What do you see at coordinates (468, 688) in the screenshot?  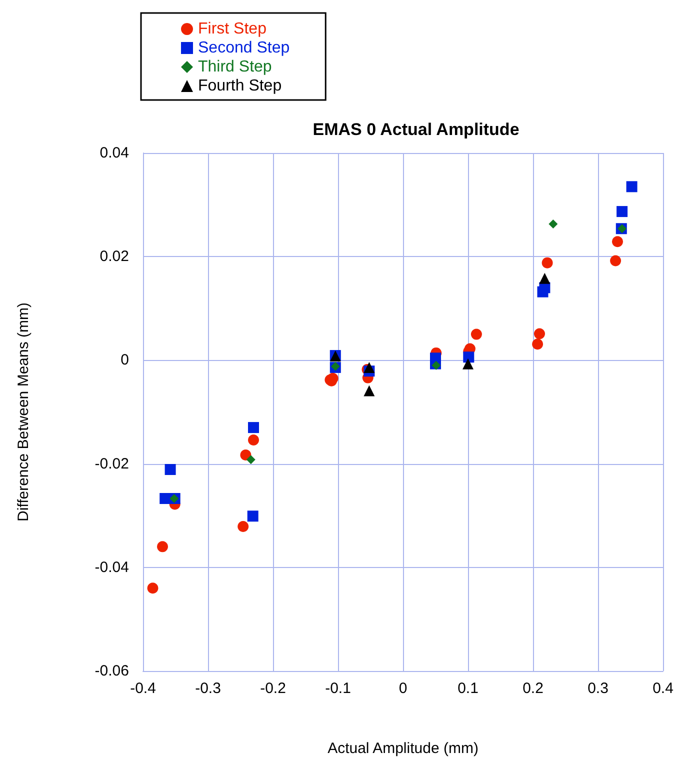 I see `x-tick-label: 0.1` at bounding box center [468, 688].